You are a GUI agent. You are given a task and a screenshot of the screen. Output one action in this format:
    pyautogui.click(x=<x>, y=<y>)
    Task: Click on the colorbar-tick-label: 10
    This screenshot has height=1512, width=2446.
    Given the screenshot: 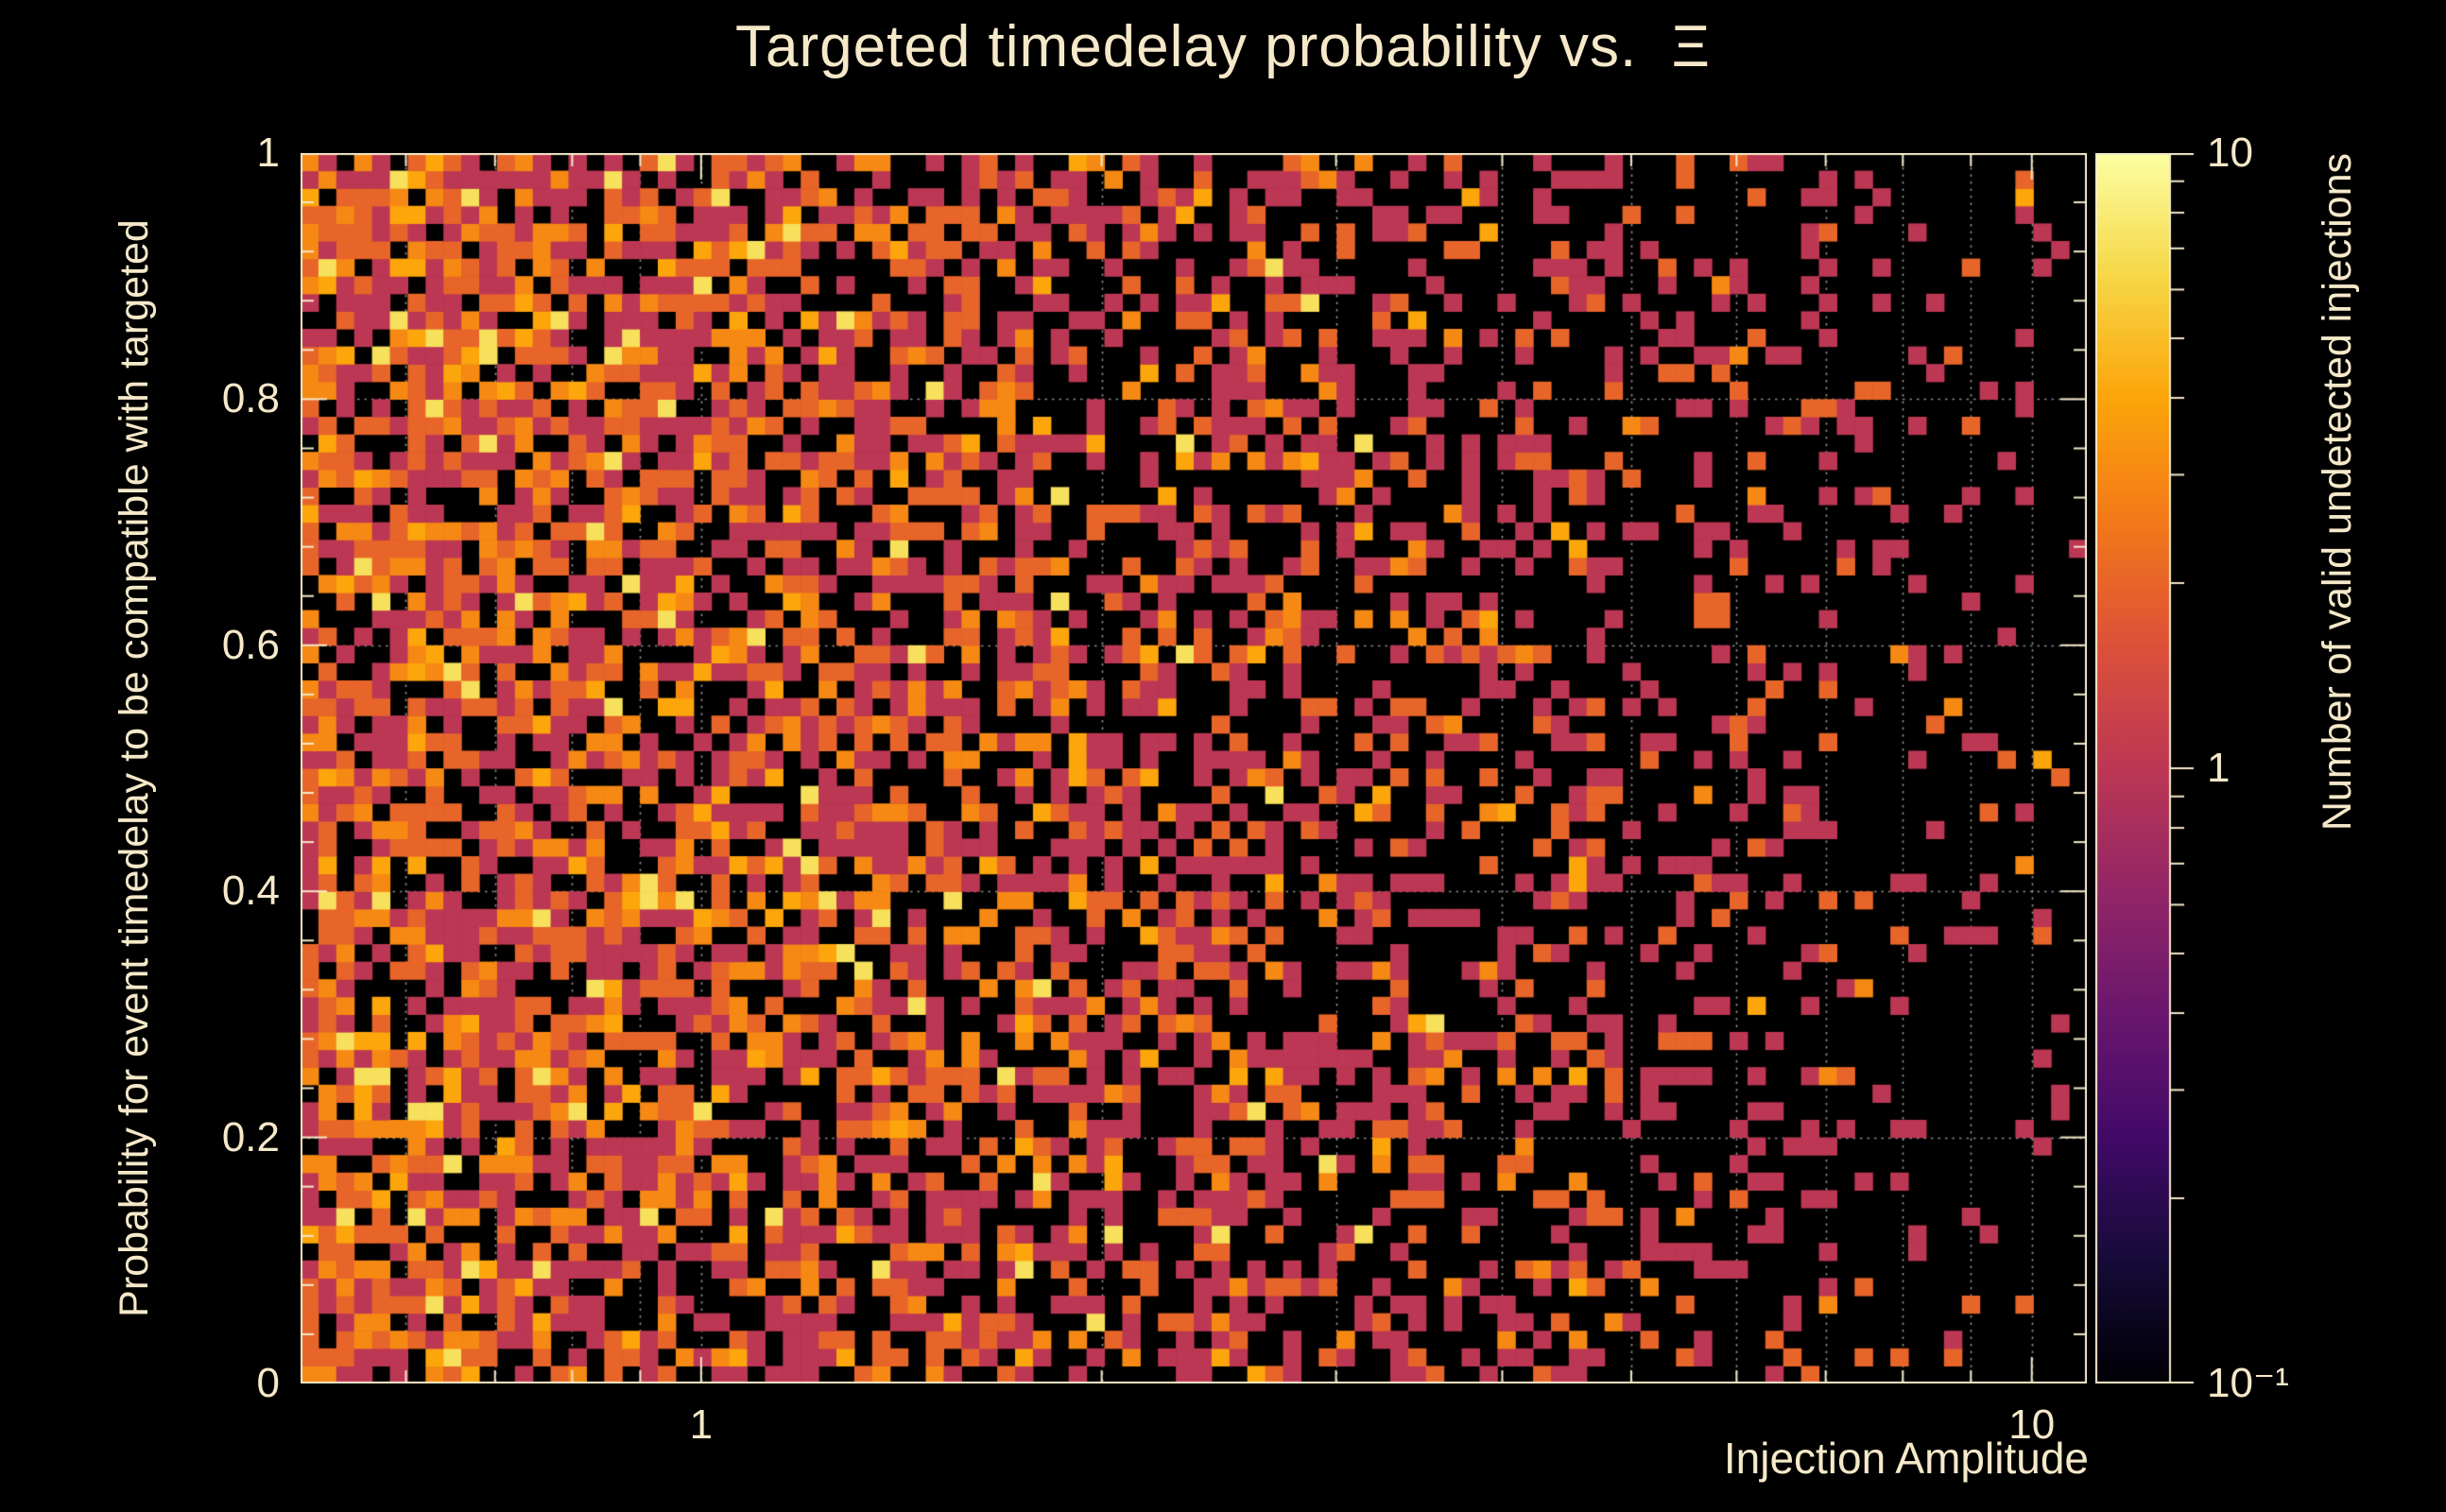 What is the action you would take?
    pyautogui.click(x=2230, y=152)
    